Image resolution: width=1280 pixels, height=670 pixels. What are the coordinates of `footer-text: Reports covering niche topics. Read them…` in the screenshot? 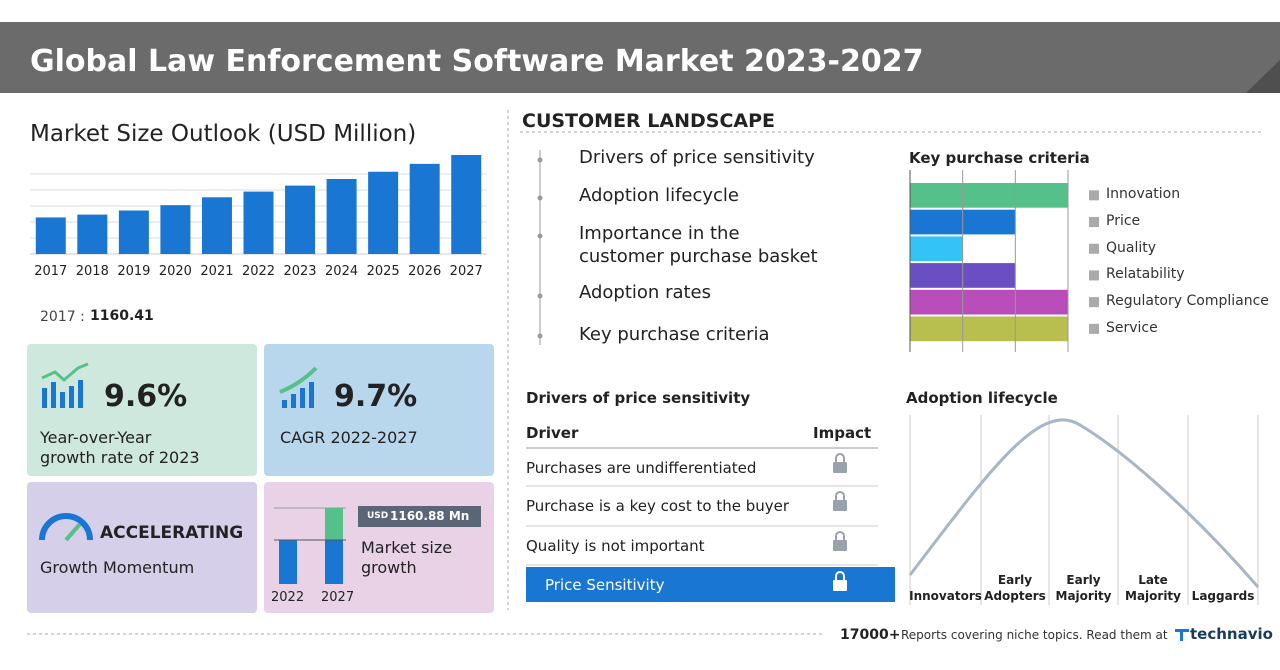 It's located at (1034, 635).